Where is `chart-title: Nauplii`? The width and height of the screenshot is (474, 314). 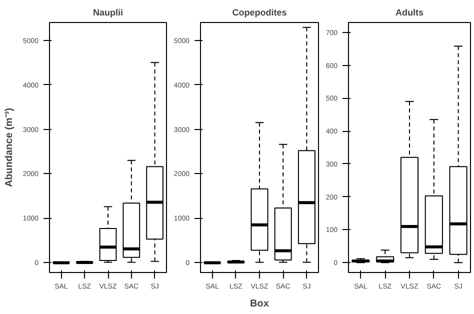 chart-title: Nauplii is located at coordinates (108, 13).